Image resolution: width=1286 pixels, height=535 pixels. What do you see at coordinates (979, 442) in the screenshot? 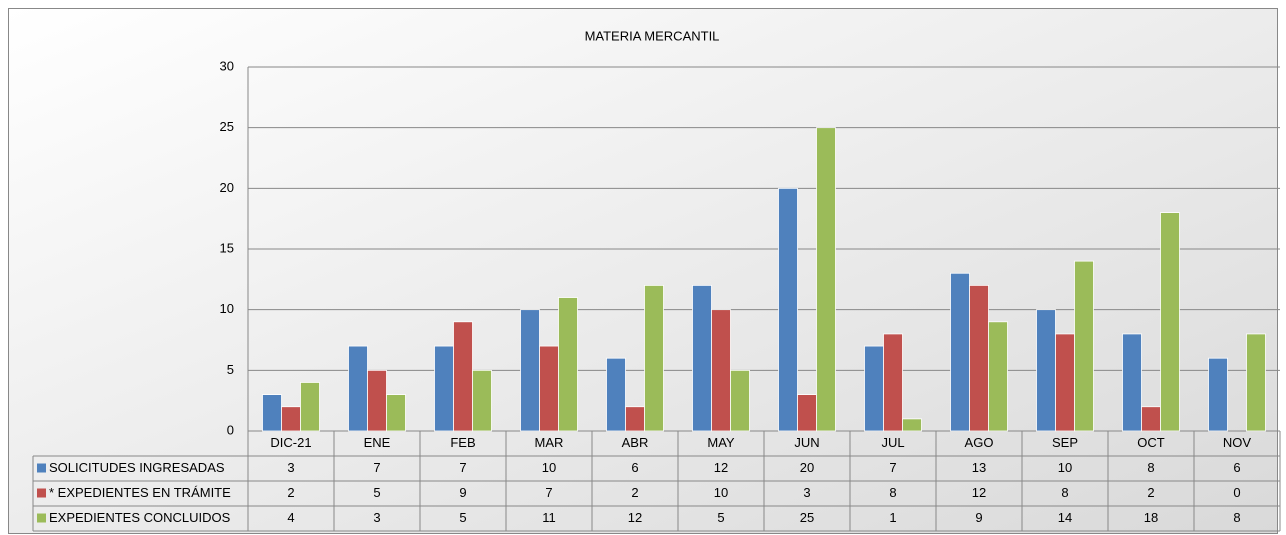
I see `x-tick-label: AGO` at bounding box center [979, 442].